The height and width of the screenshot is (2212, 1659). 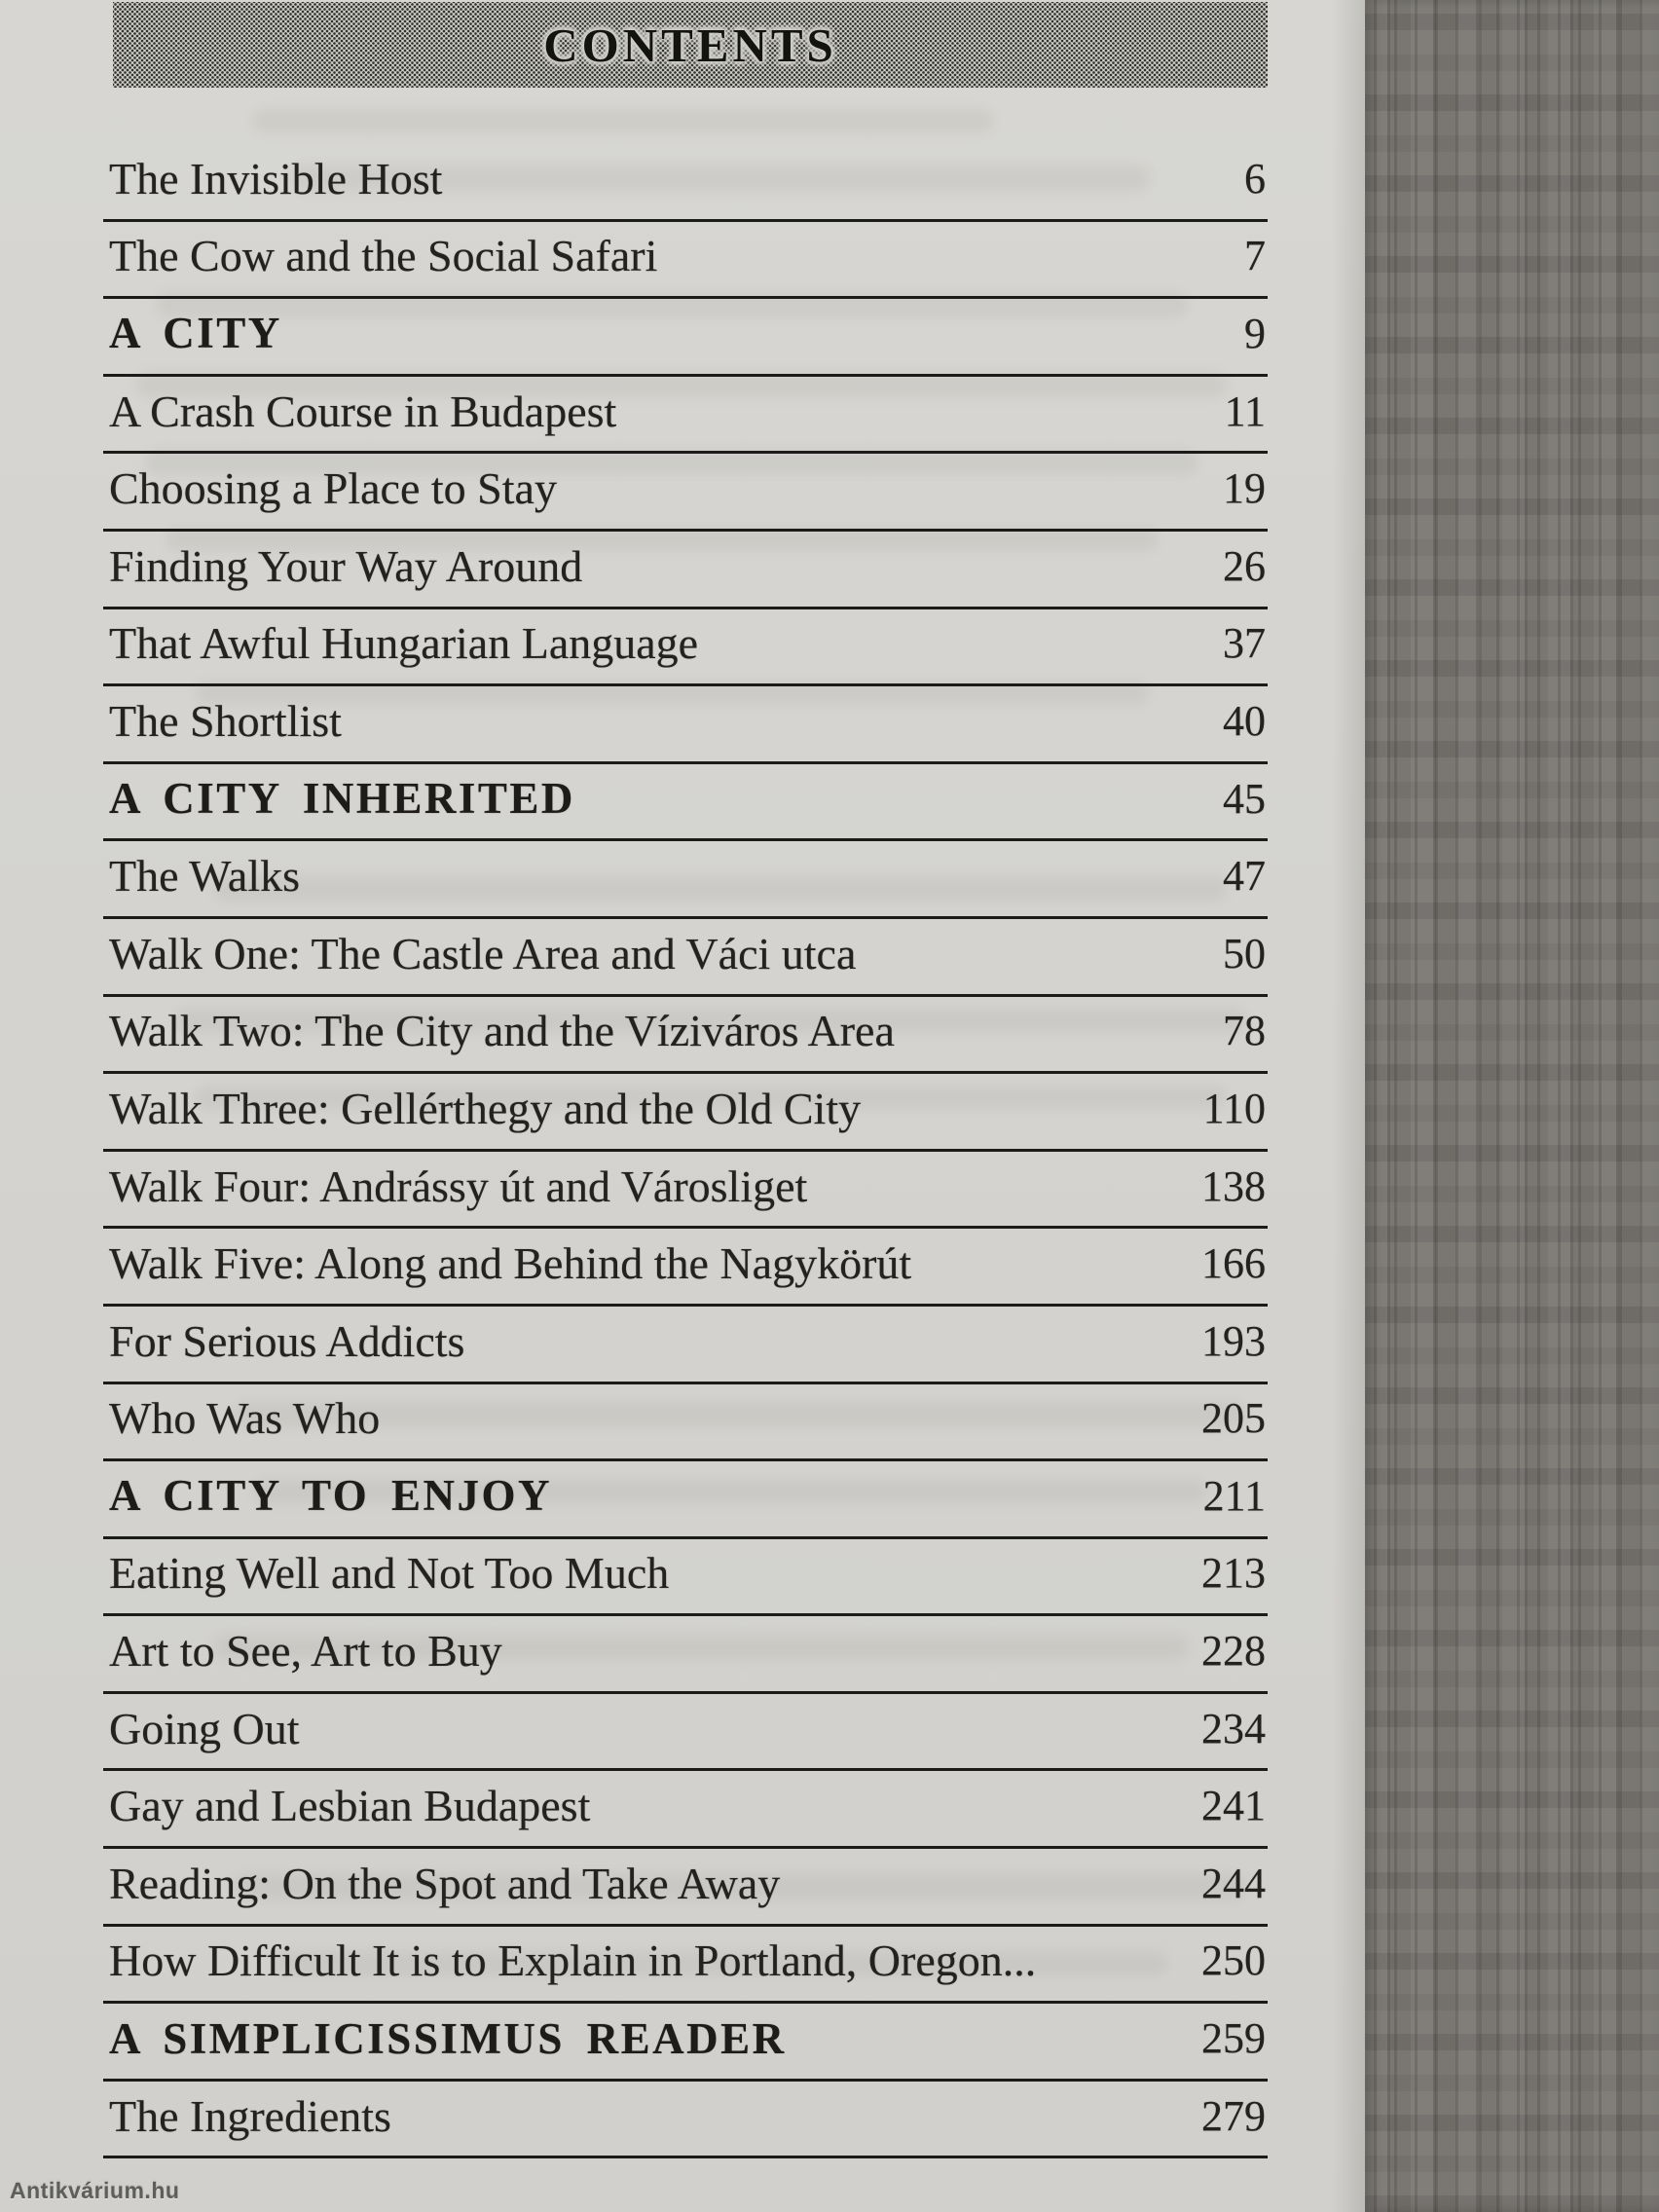 I want to click on toc-entry-label: A CITY, so click(x=195, y=333).